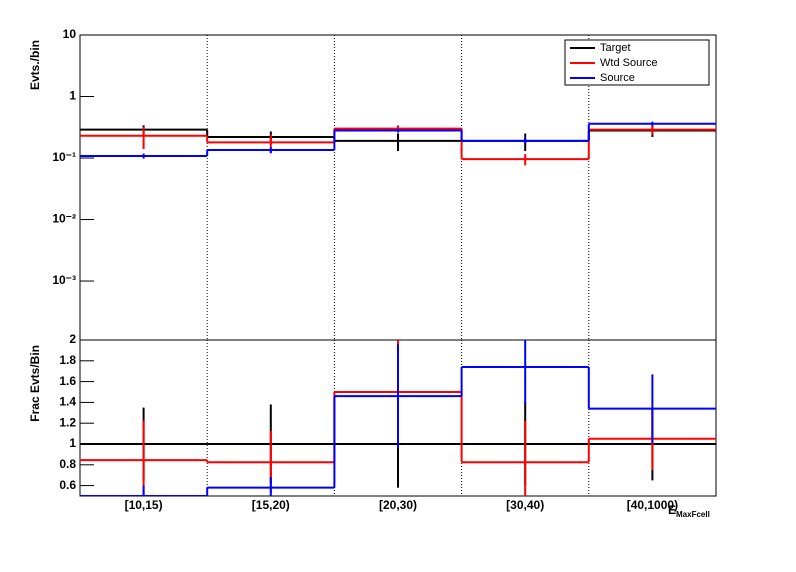  I want to click on y-tick-label: 1.8, so click(67, 360).